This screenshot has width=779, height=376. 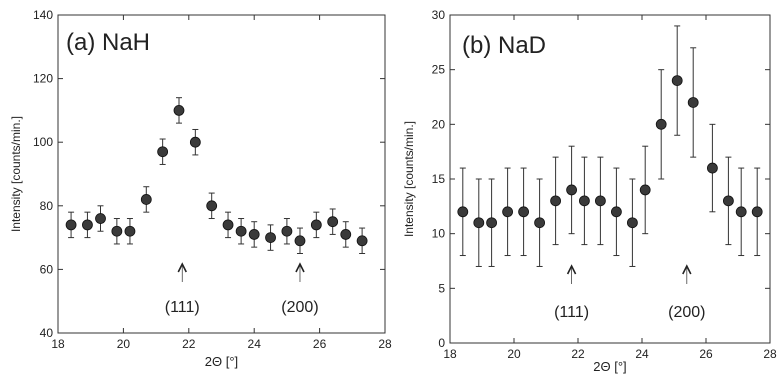 What do you see at coordinates (439, 70) in the screenshot?
I see `y-tick-label: 25` at bounding box center [439, 70].